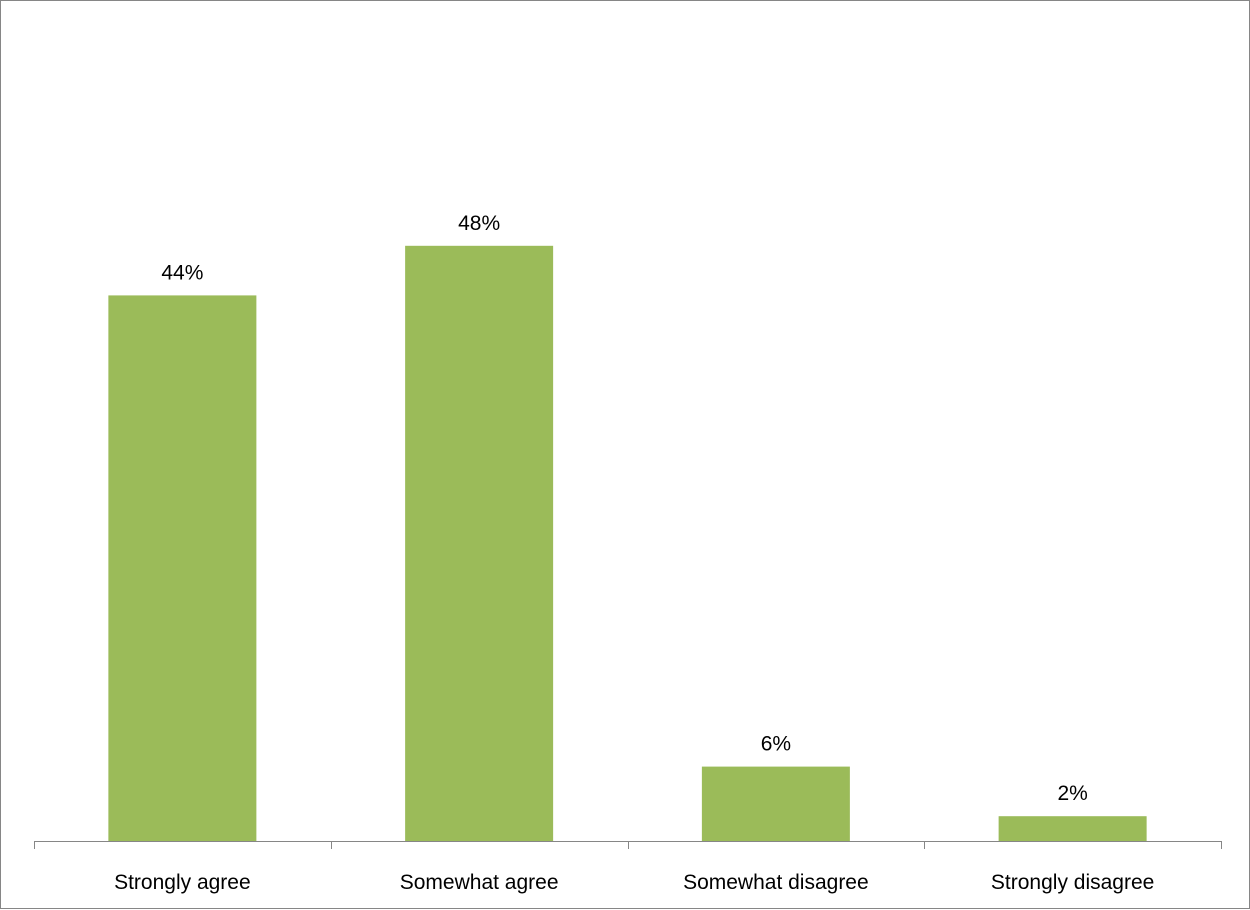 The image size is (1250, 910). I want to click on category-label-somewhat-agree: Somewhat agree, so click(479, 882).